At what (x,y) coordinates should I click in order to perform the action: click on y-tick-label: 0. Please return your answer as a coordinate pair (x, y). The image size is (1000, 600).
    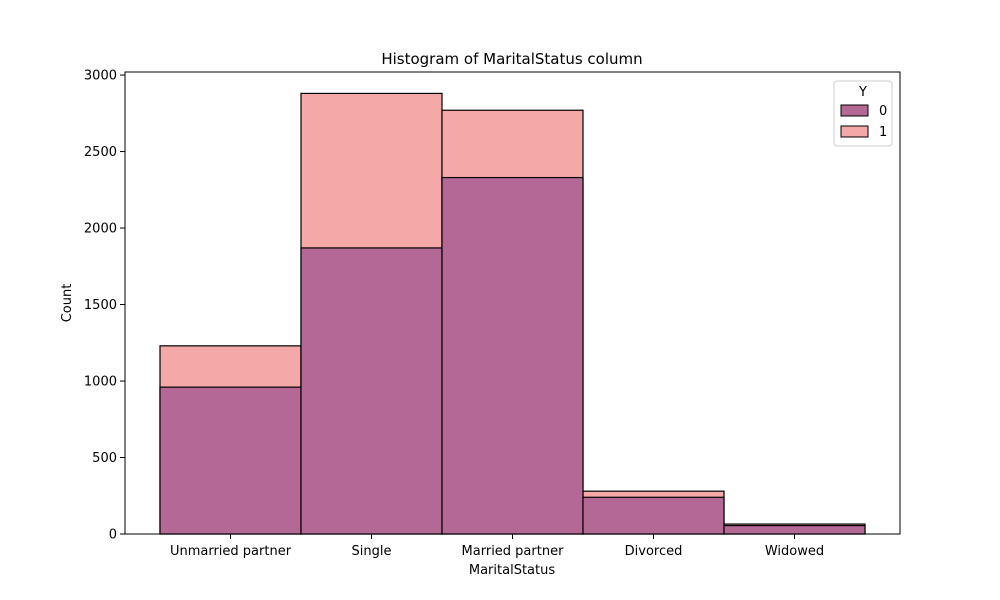
    Looking at the image, I should click on (113, 535).